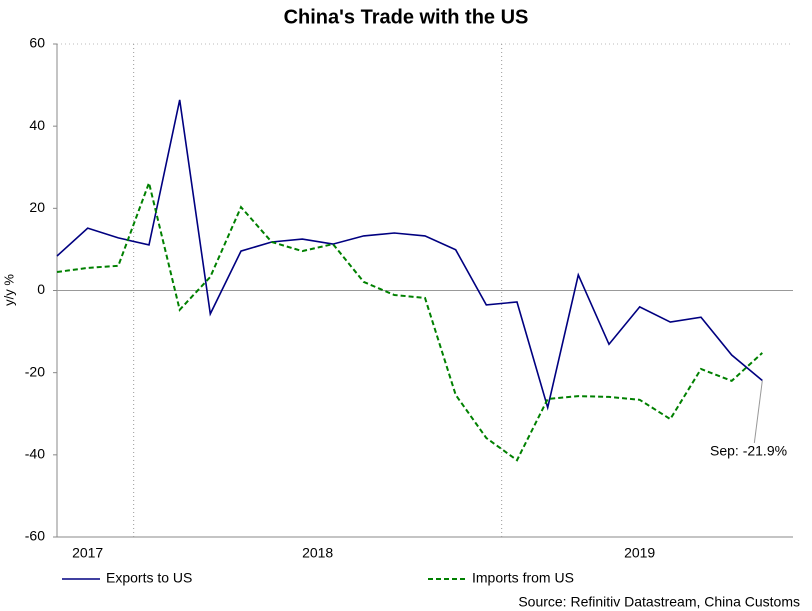  Describe the element at coordinates (317, 553) in the screenshot. I see `x-tick-label: 2018` at that location.